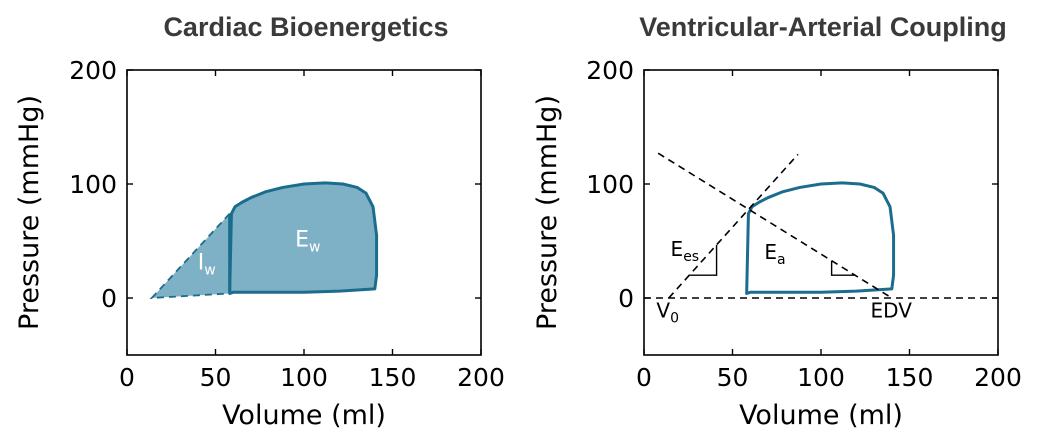 This screenshot has height=438, width=1049. What do you see at coordinates (733, 226) in the screenshot?
I see `esp-line` at bounding box center [733, 226].